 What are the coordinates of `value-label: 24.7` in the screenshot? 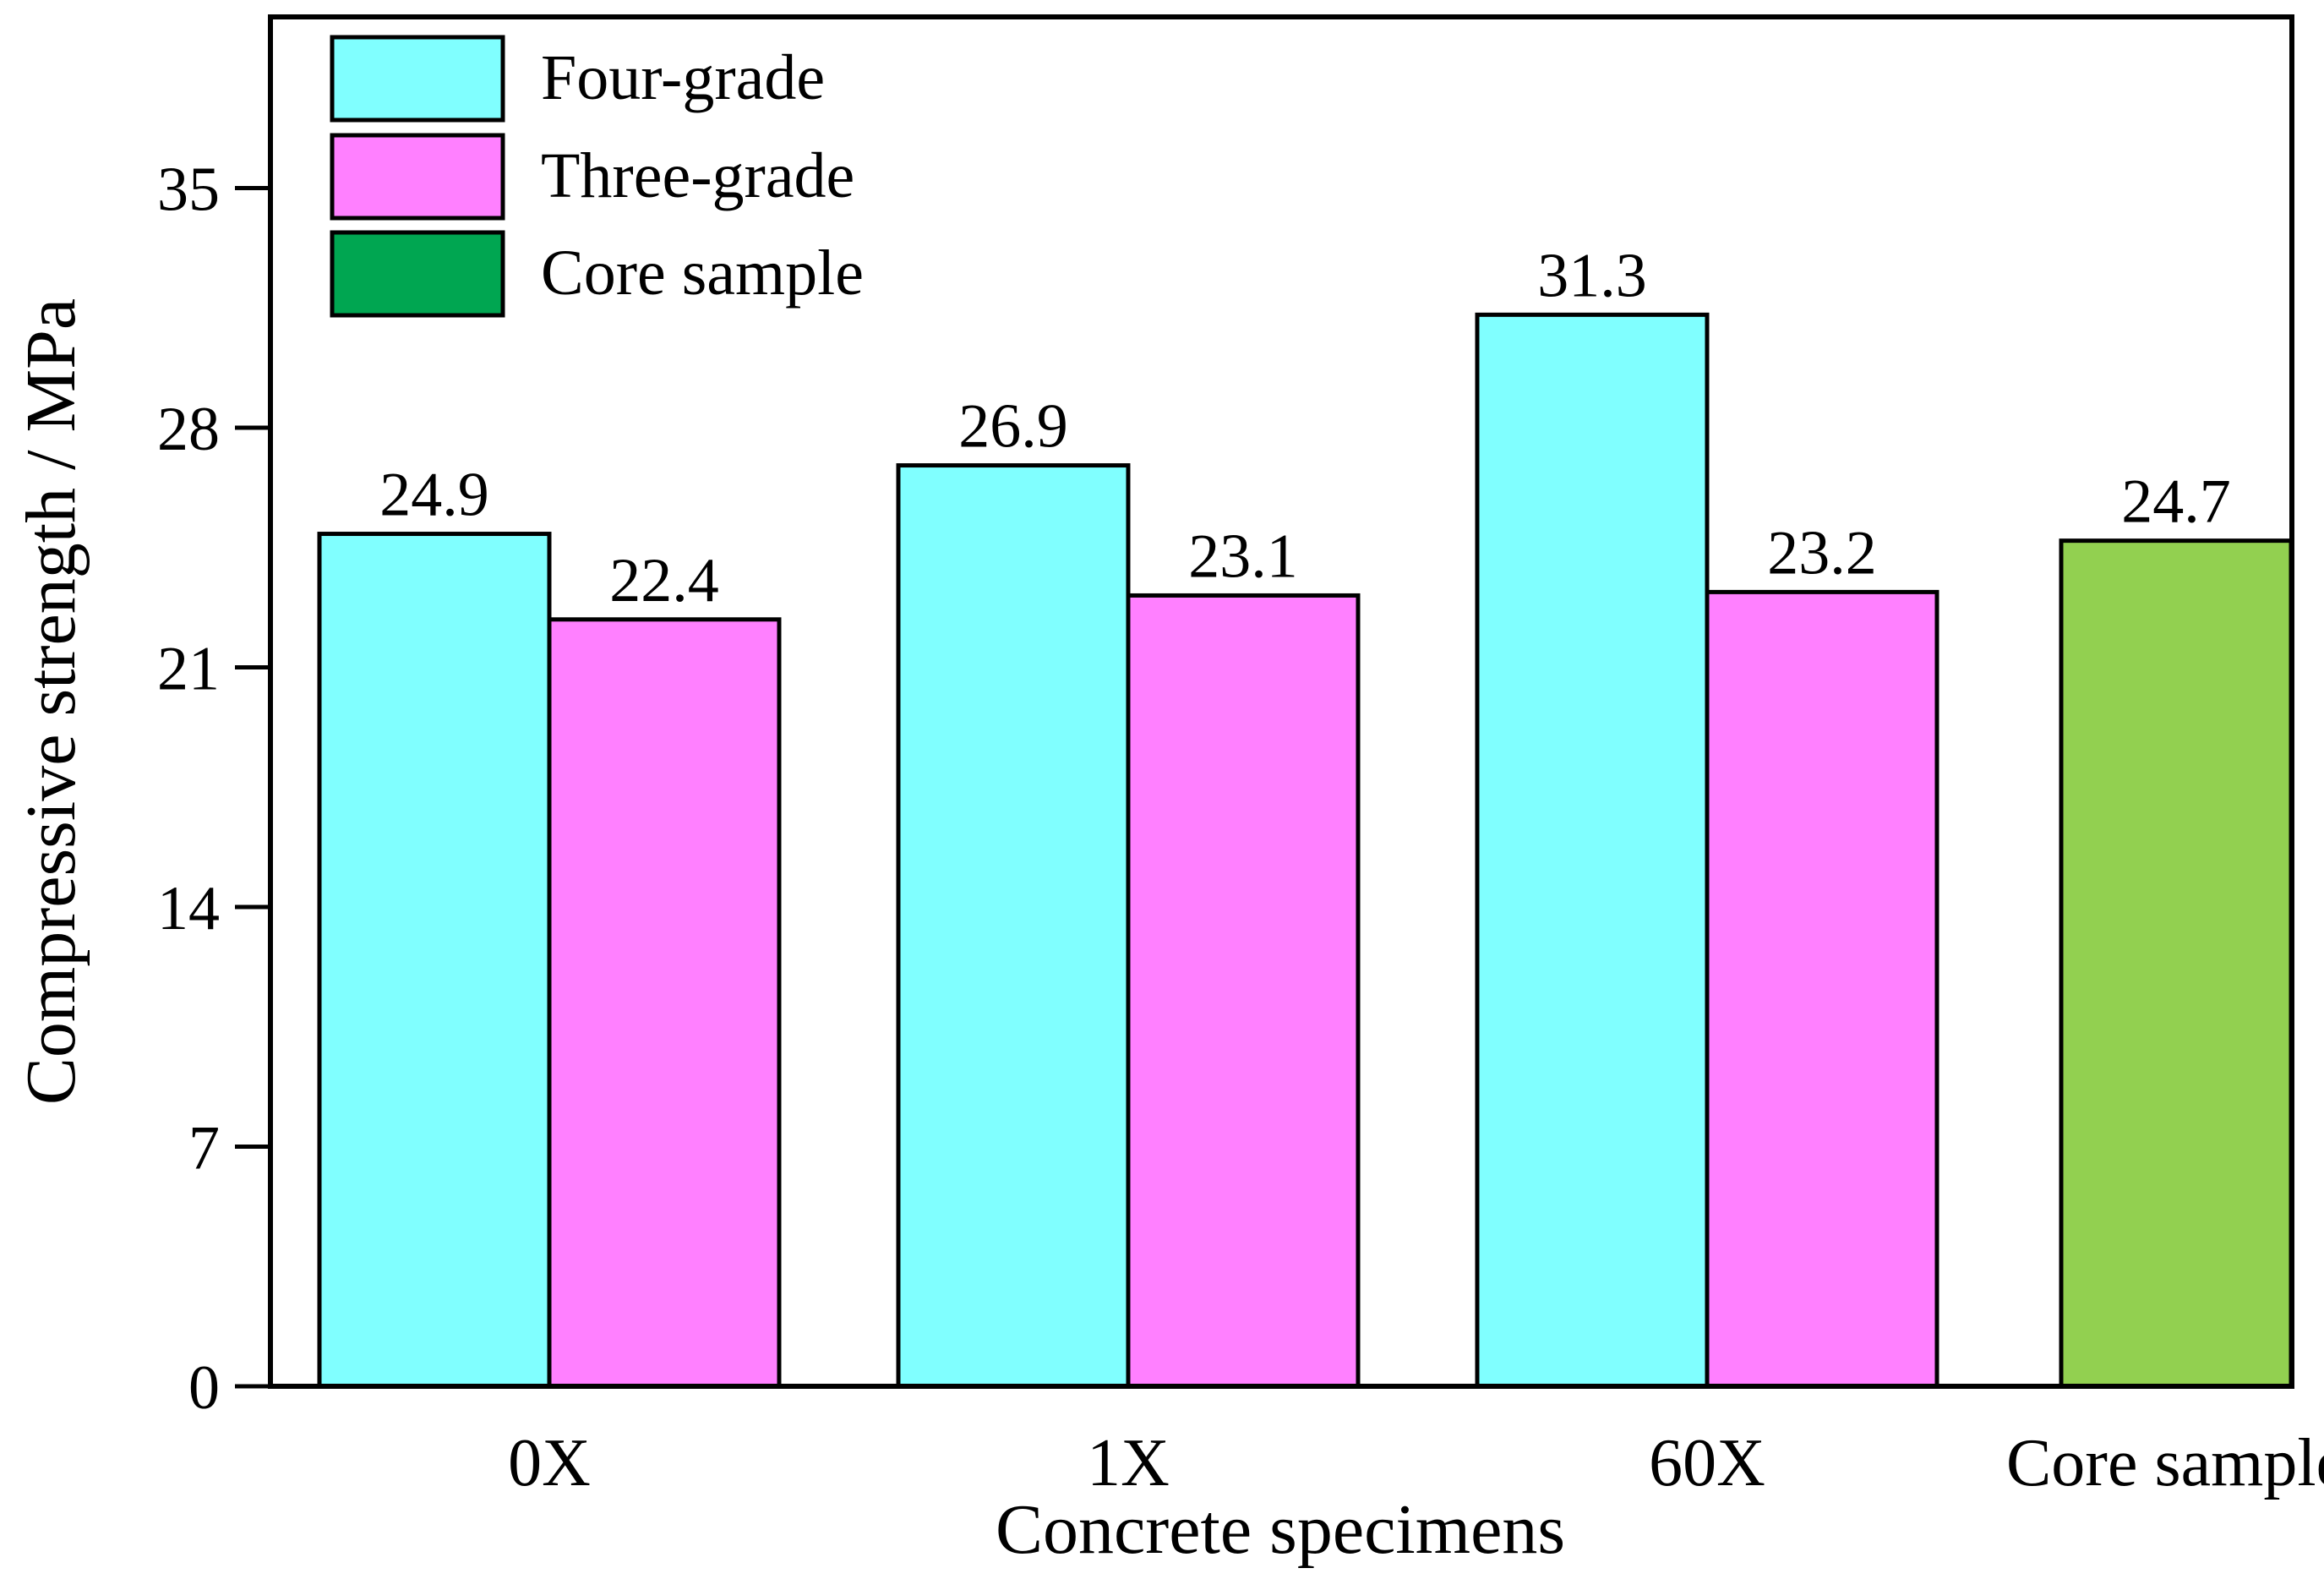 It's located at (2176, 502).